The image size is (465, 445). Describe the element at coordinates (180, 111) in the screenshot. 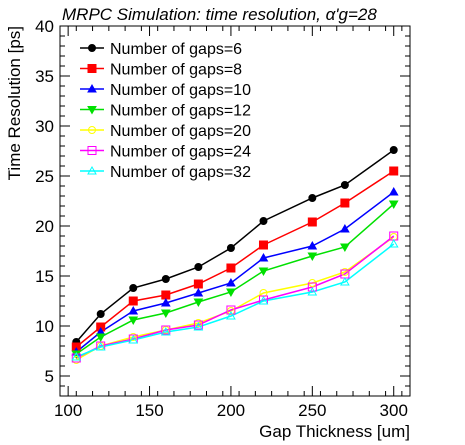

I see `legend-entry: Number of gaps=12` at that location.